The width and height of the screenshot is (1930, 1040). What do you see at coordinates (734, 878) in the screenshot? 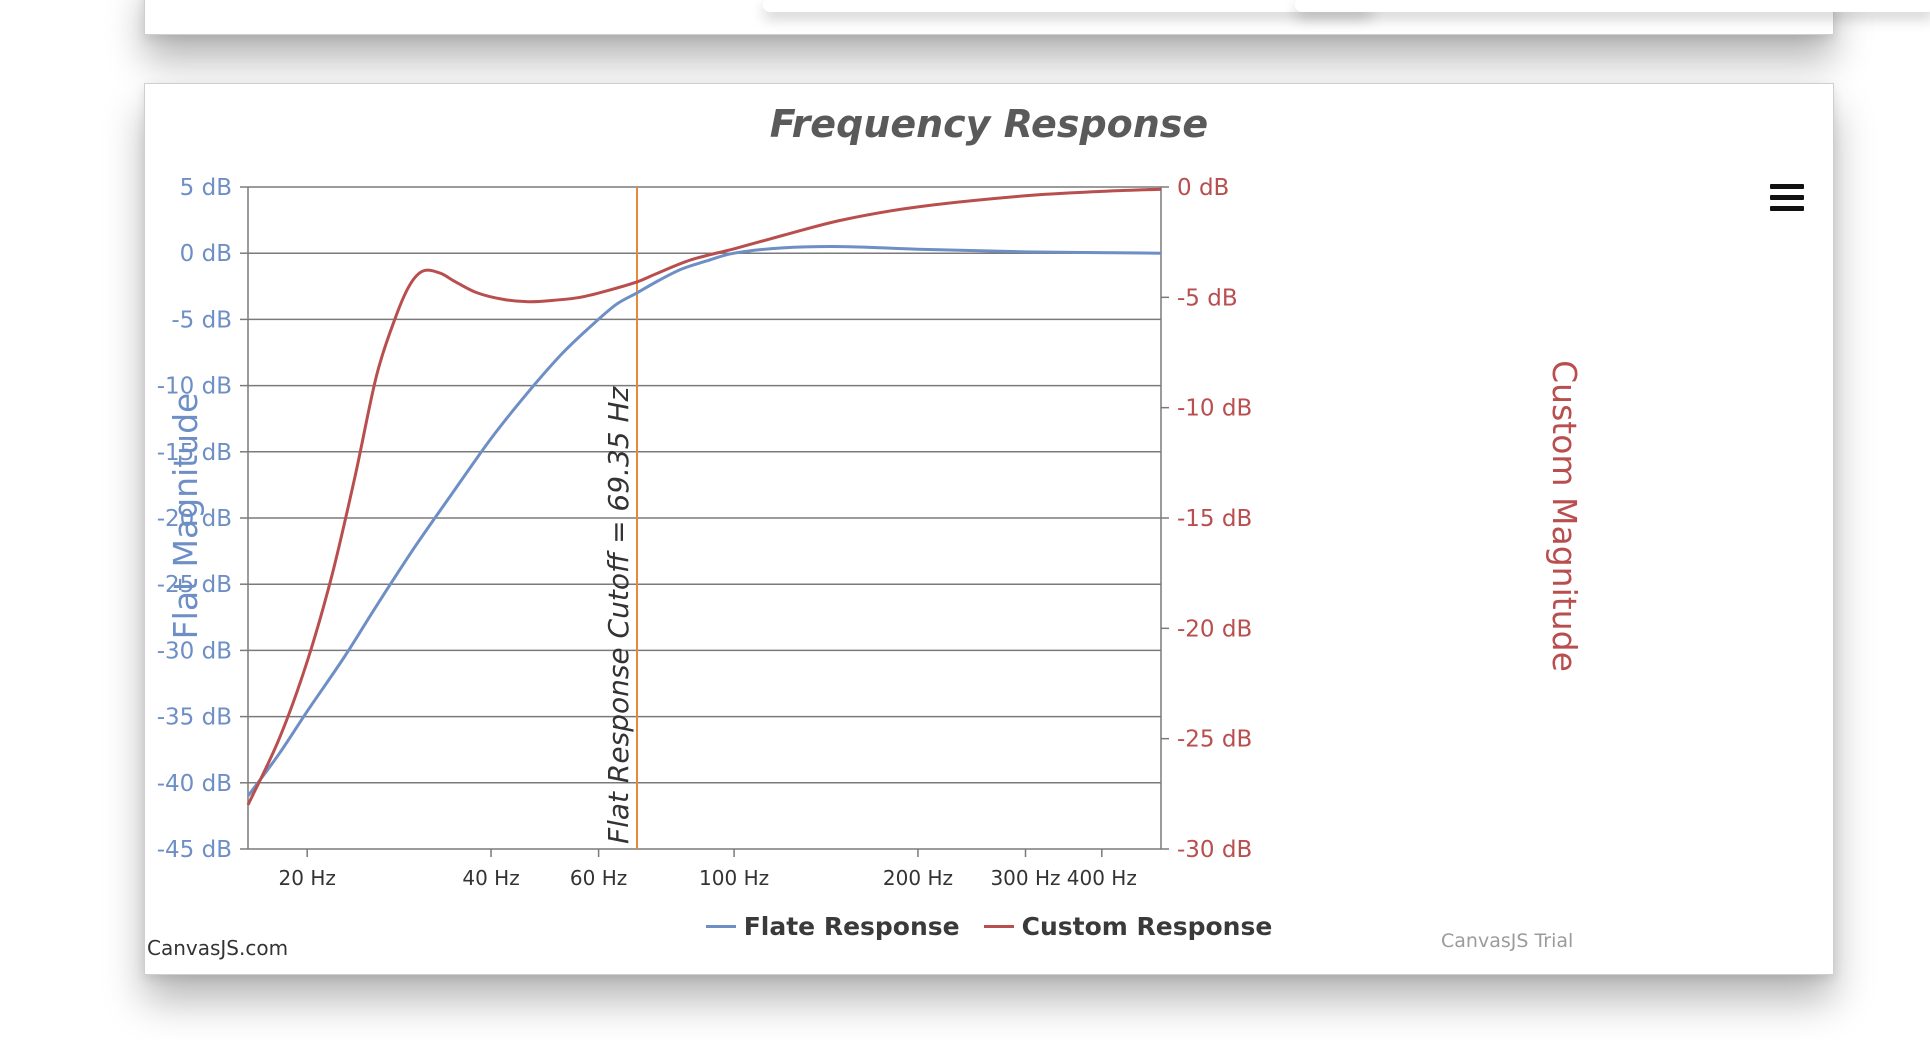
I see `x-axis-tick-label: 100 Hz` at bounding box center [734, 878].